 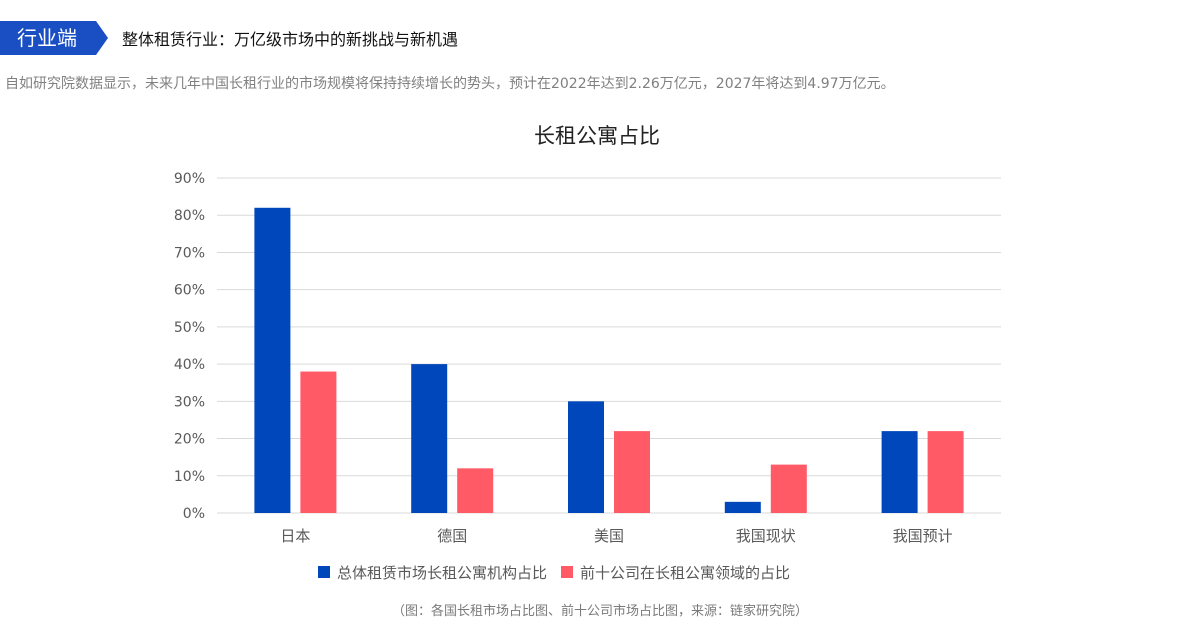 What do you see at coordinates (290, 39) in the screenshot?
I see `section-title: 整体租赁行业：万亿级市场中的新挑战与新机遇` at bounding box center [290, 39].